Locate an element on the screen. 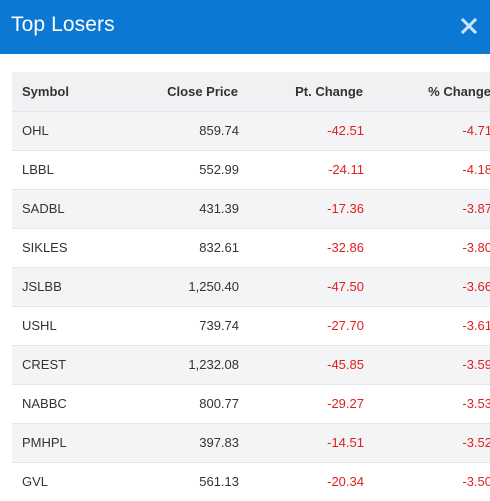  table-row: OHL 859.74 -42.51 -4.71 is located at coordinates (251, 131).